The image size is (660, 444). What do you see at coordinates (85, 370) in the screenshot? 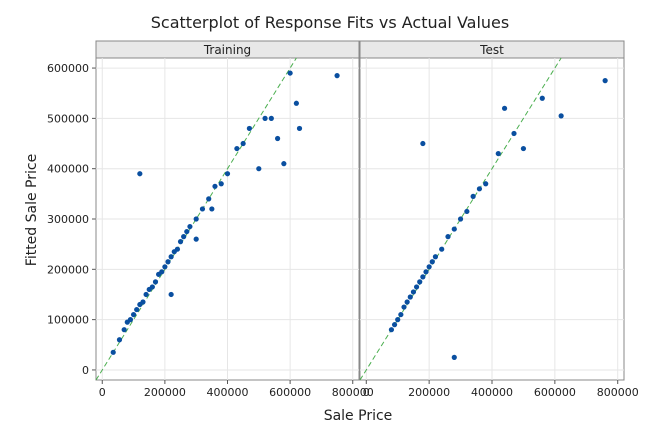
I see `y-tick-label: 0` at bounding box center [85, 370].